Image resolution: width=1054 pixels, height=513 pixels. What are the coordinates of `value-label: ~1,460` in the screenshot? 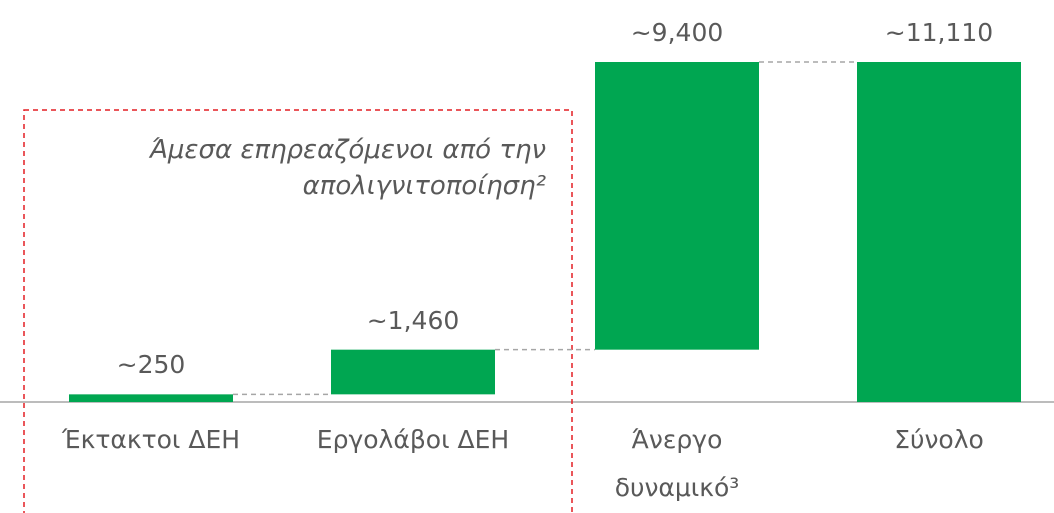 It's located at (413, 320).